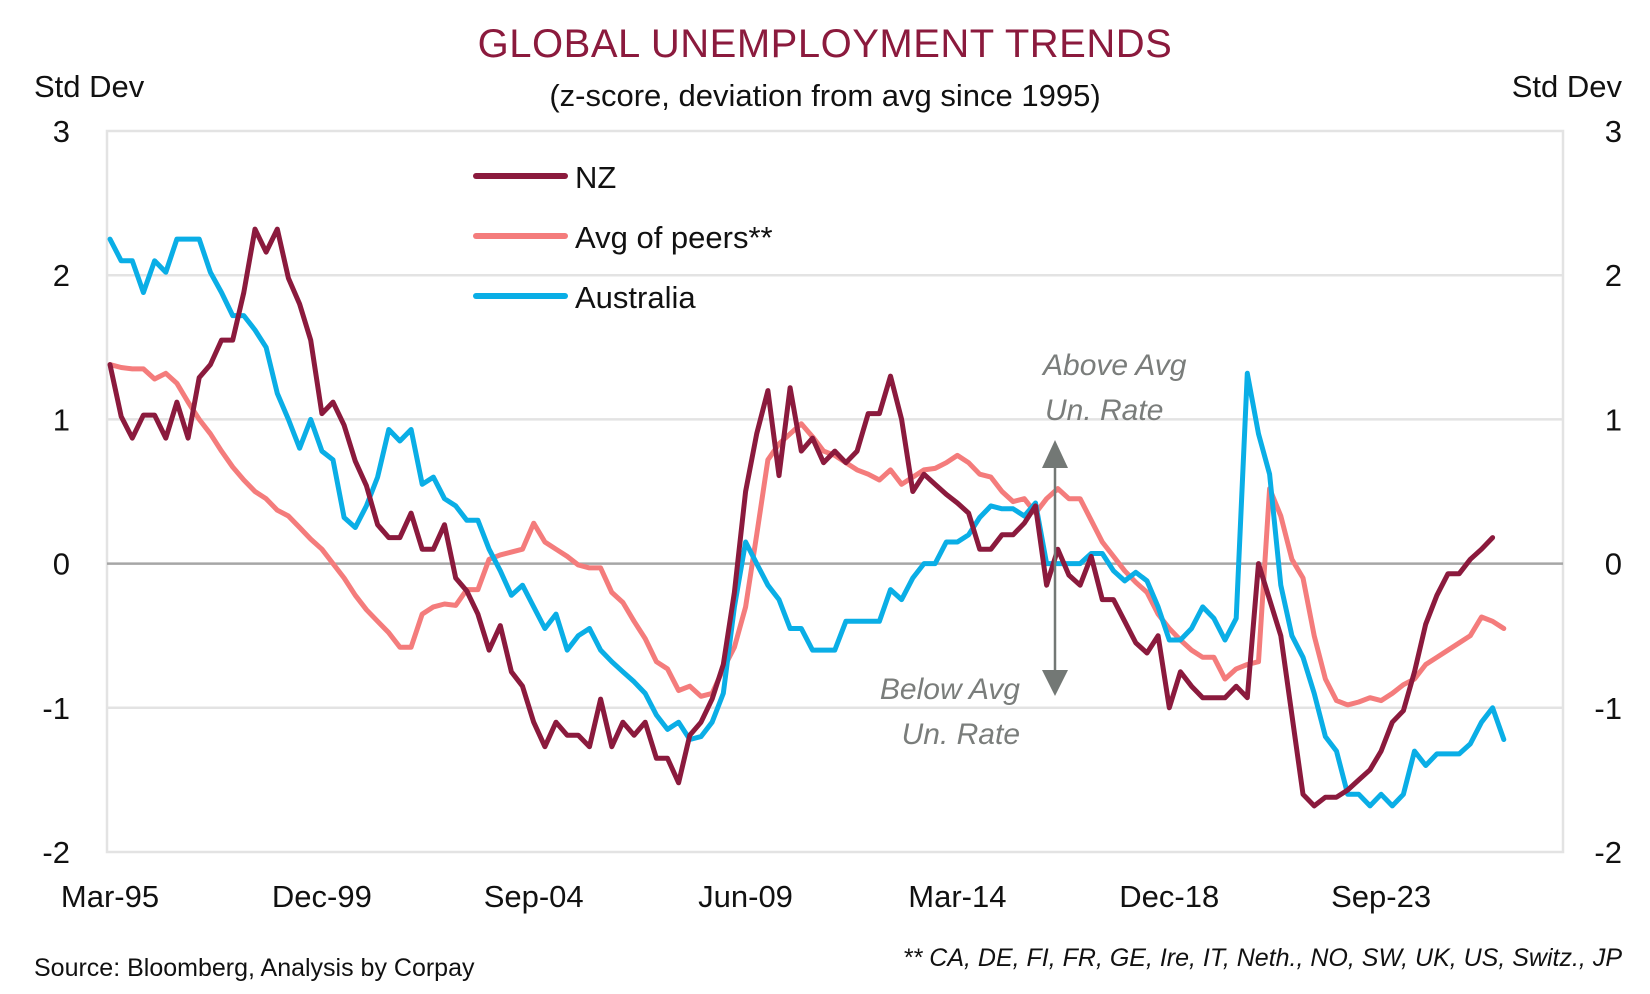  I want to click on x-tick-label: Sep-04, so click(534, 896).